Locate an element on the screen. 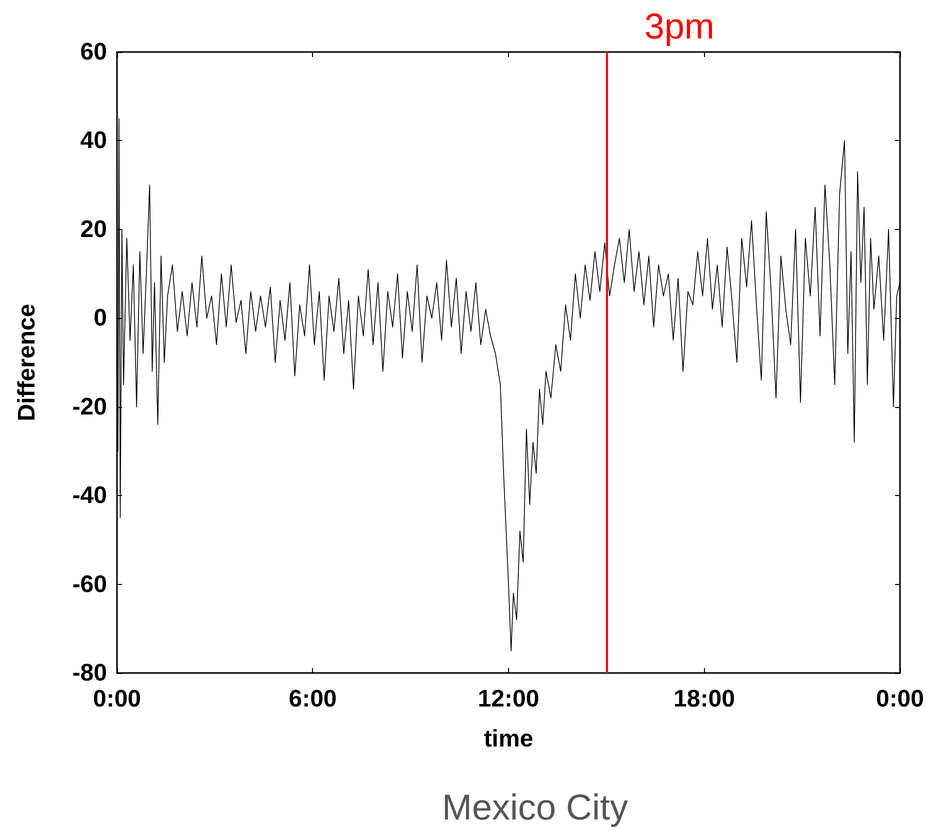 The height and width of the screenshot is (834, 927). y-tick-label: -40 is located at coordinates (89, 496).